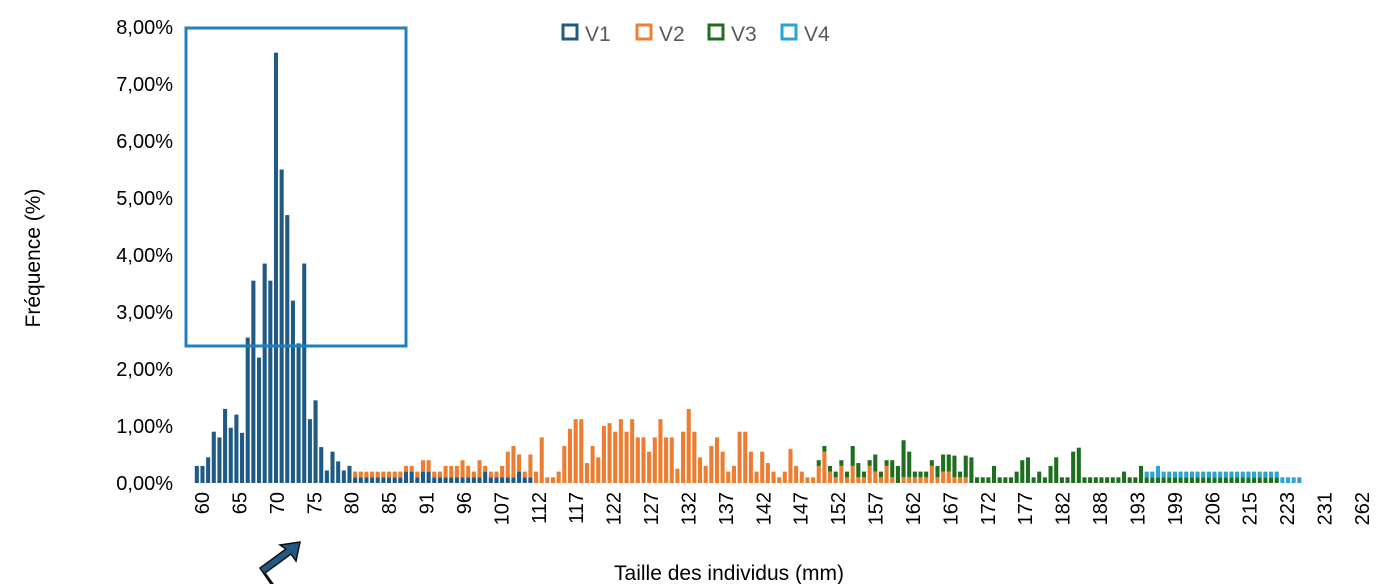 The height and width of the screenshot is (584, 1382). What do you see at coordinates (1101, 508) in the screenshot?
I see `x-tick-label: 188` at bounding box center [1101, 508].